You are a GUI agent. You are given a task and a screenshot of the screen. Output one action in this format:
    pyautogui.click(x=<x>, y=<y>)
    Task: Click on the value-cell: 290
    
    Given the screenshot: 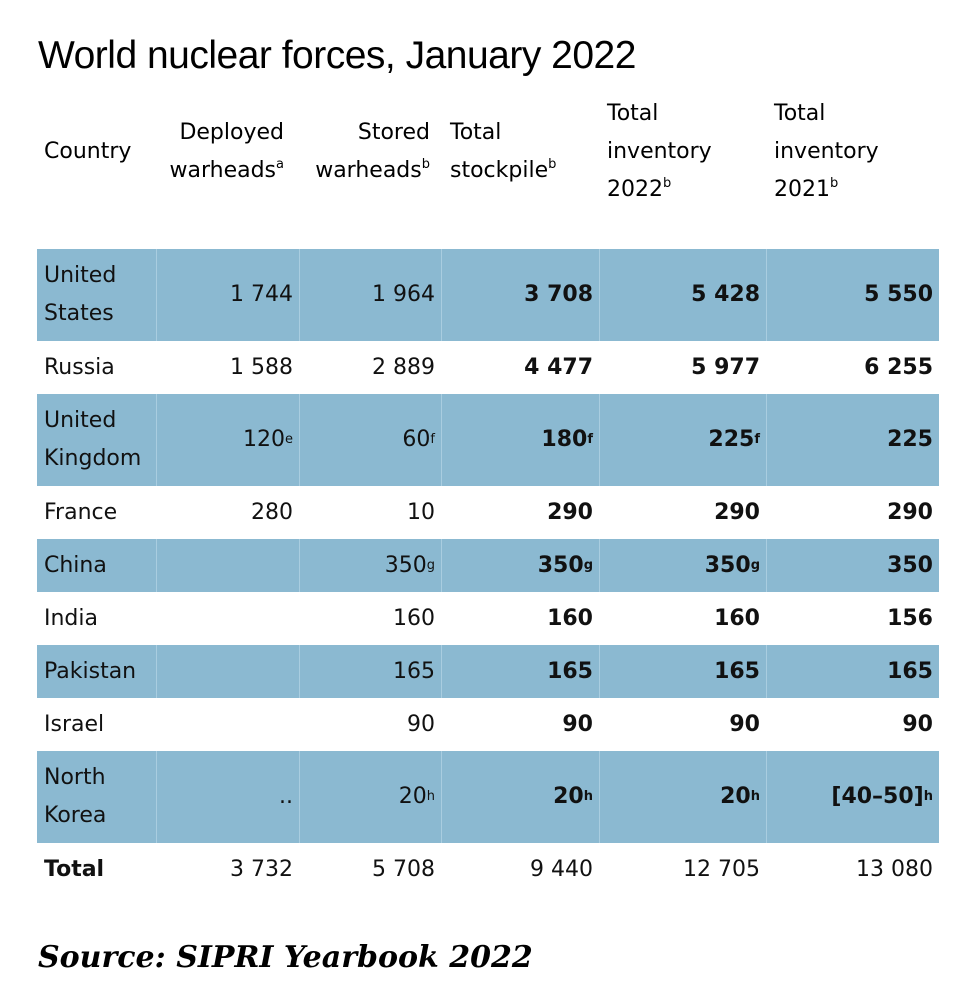 What is the action you would take?
    pyautogui.click(x=520, y=512)
    